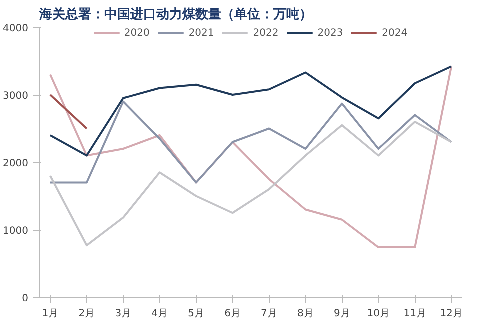  I want to click on x-tick-label: 11月, so click(415, 314).